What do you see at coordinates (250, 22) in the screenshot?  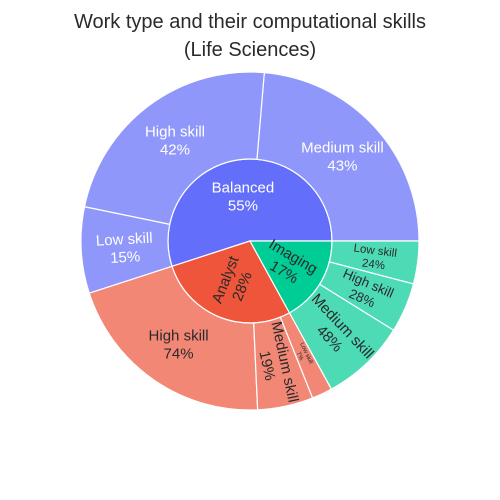 I see `chart-title-line-1: Work type and their computational skills` at bounding box center [250, 22].